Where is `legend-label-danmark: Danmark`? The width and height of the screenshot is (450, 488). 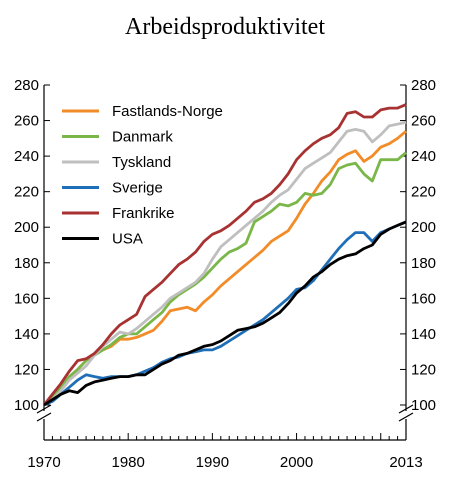
legend-label-danmark: Danmark is located at coordinates (142, 137).